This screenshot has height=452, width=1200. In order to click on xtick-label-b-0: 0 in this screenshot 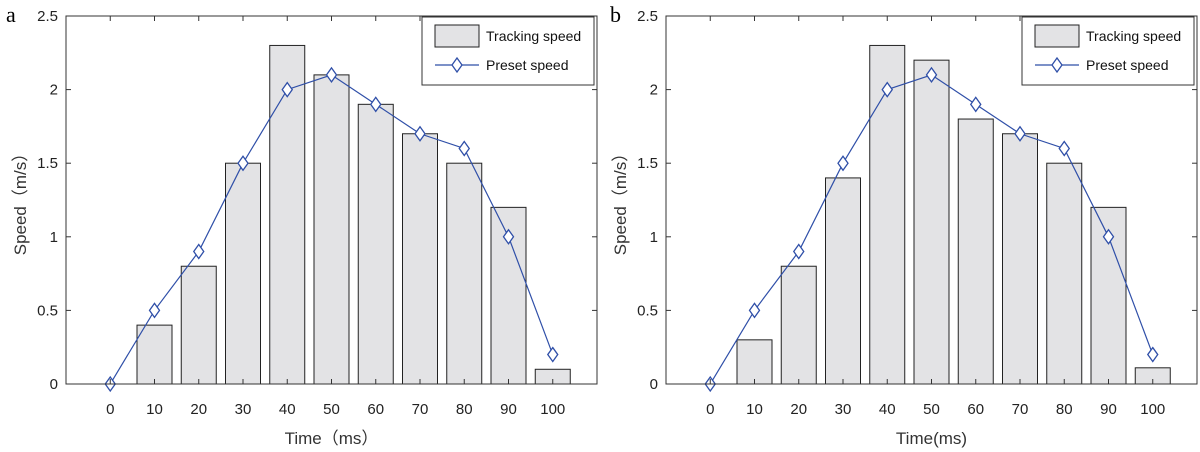, I will do `click(710, 409)`.